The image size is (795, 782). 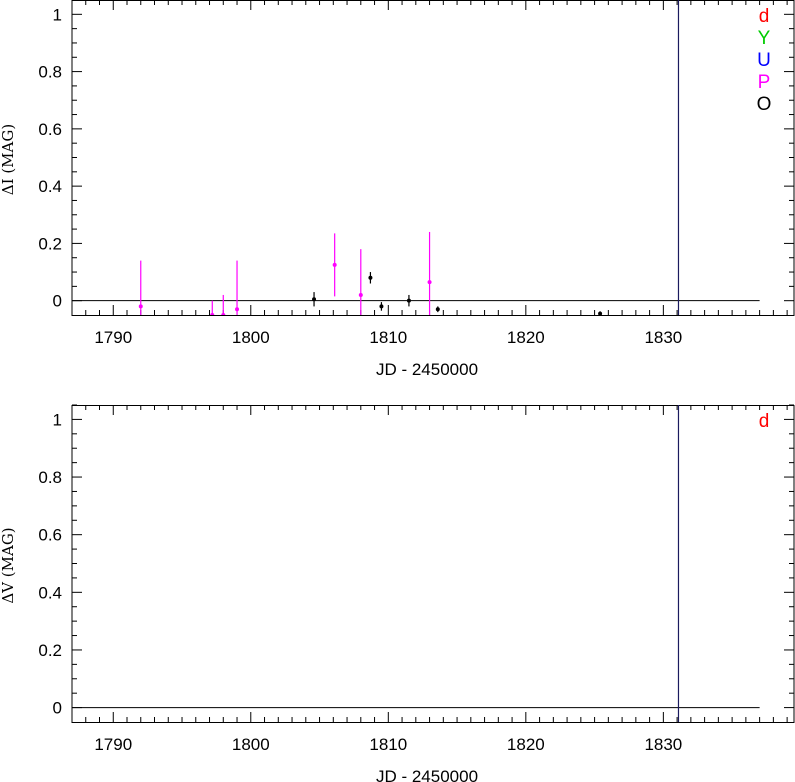 I want to click on panel2-y-tick-label: 1, so click(x=57, y=419).